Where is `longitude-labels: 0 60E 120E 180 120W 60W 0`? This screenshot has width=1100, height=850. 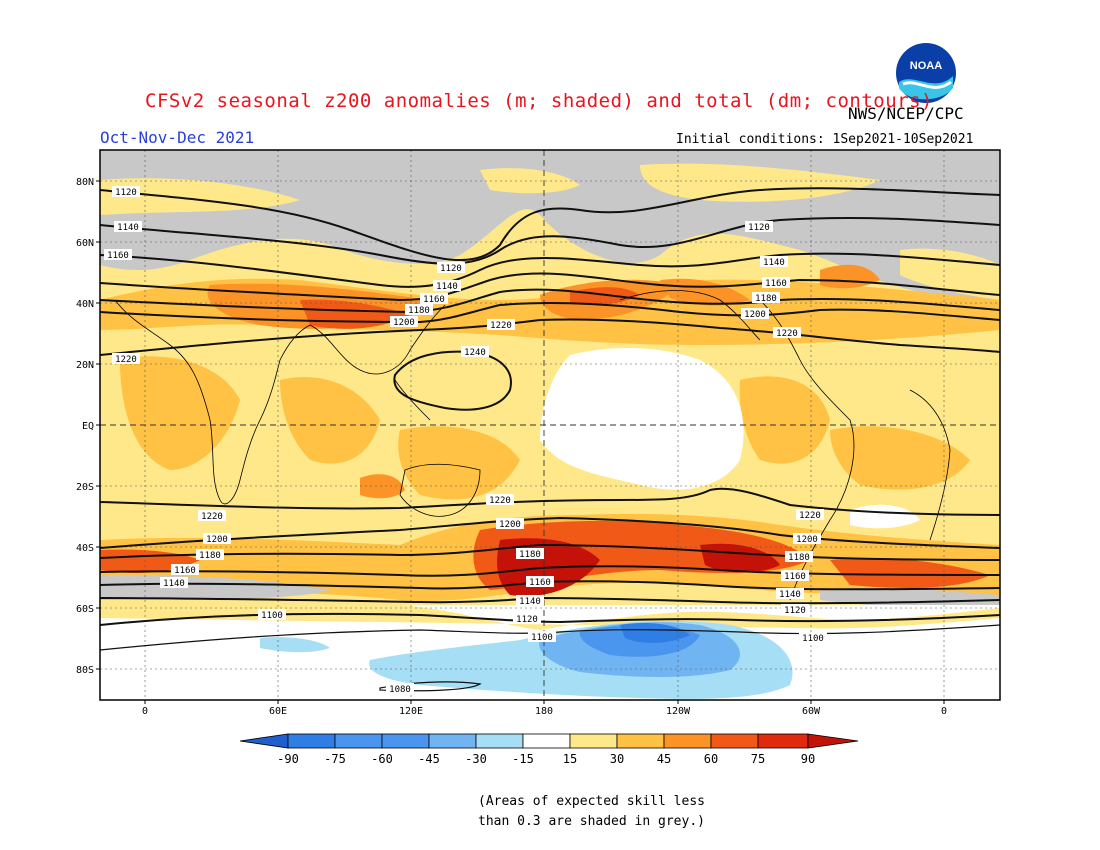 longitude-labels: 0 60E 120E 180 120W 60W 0 is located at coordinates (544, 711).